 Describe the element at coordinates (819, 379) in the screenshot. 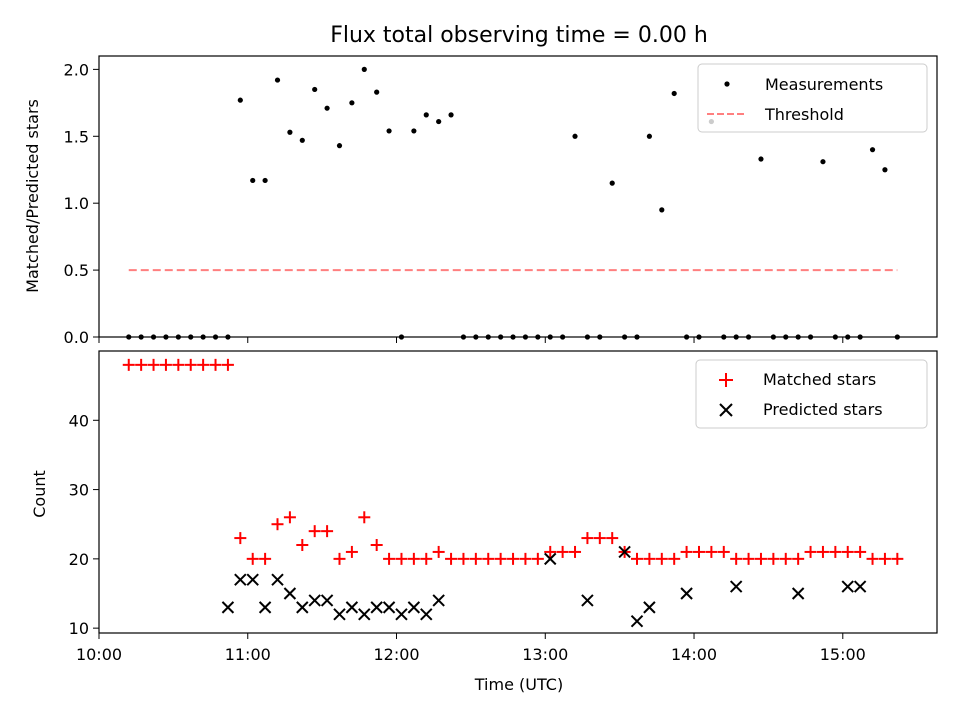

I see `legend-matched-label: Matched stars` at that location.